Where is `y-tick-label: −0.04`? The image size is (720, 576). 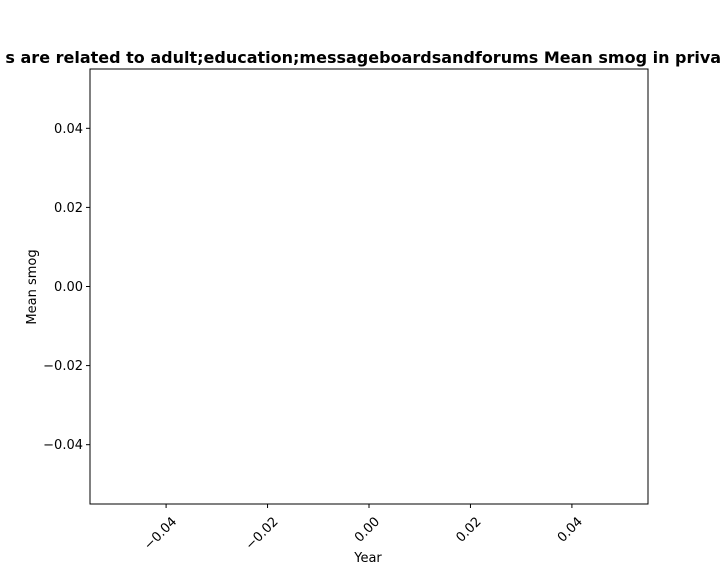
y-tick-label: −0.04 is located at coordinates (63, 445).